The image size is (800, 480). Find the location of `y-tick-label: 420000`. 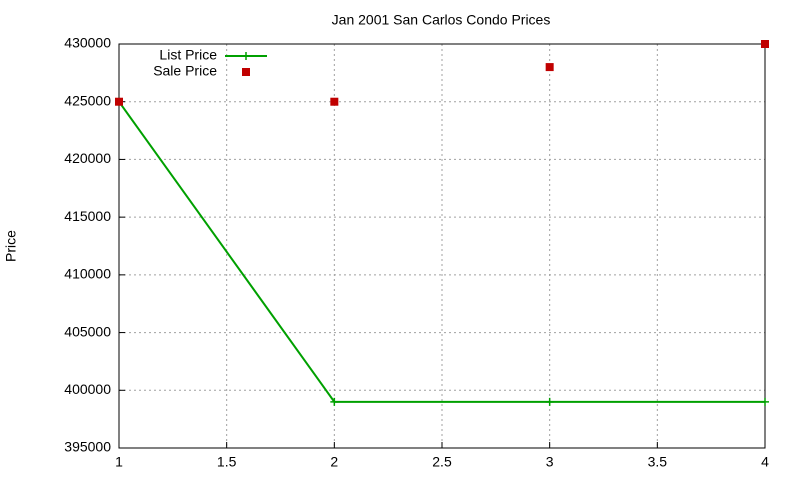

y-tick-label: 420000 is located at coordinates (87, 158).